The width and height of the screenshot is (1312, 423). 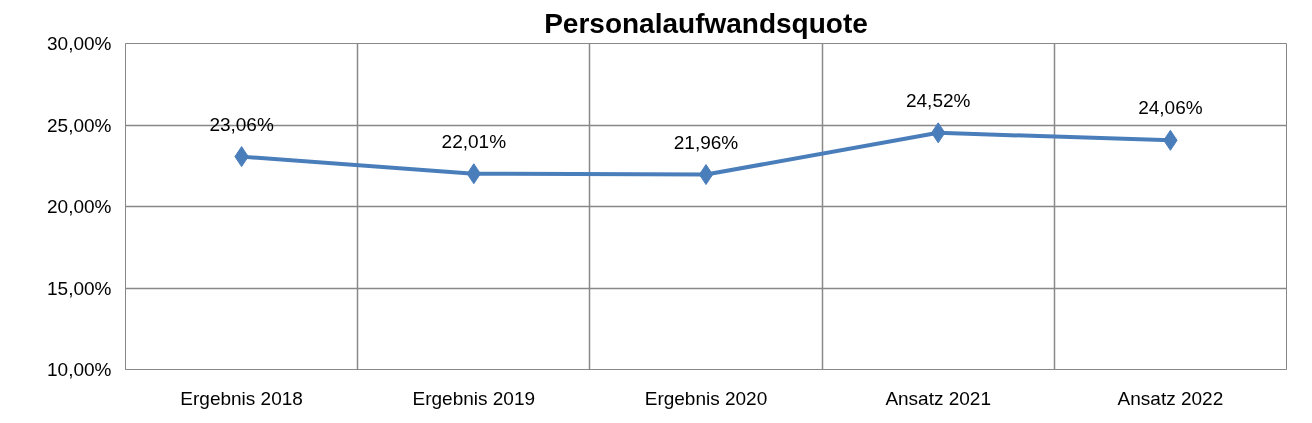 I want to click on chart-title: Personalaufwandsquote, so click(x=706, y=23).